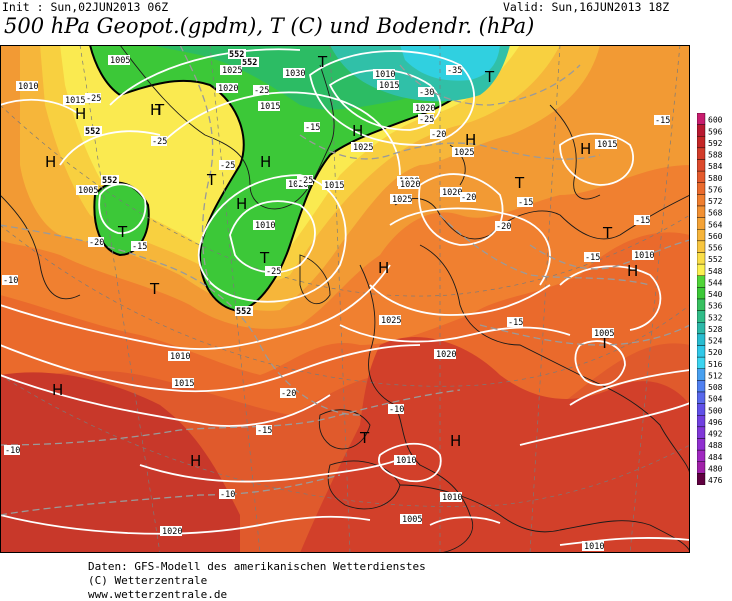 The width and height of the screenshot is (732, 601). What do you see at coordinates (715, 317) in the screenshot?
I see `scale-label: 532` at bounding box center [715, 317].